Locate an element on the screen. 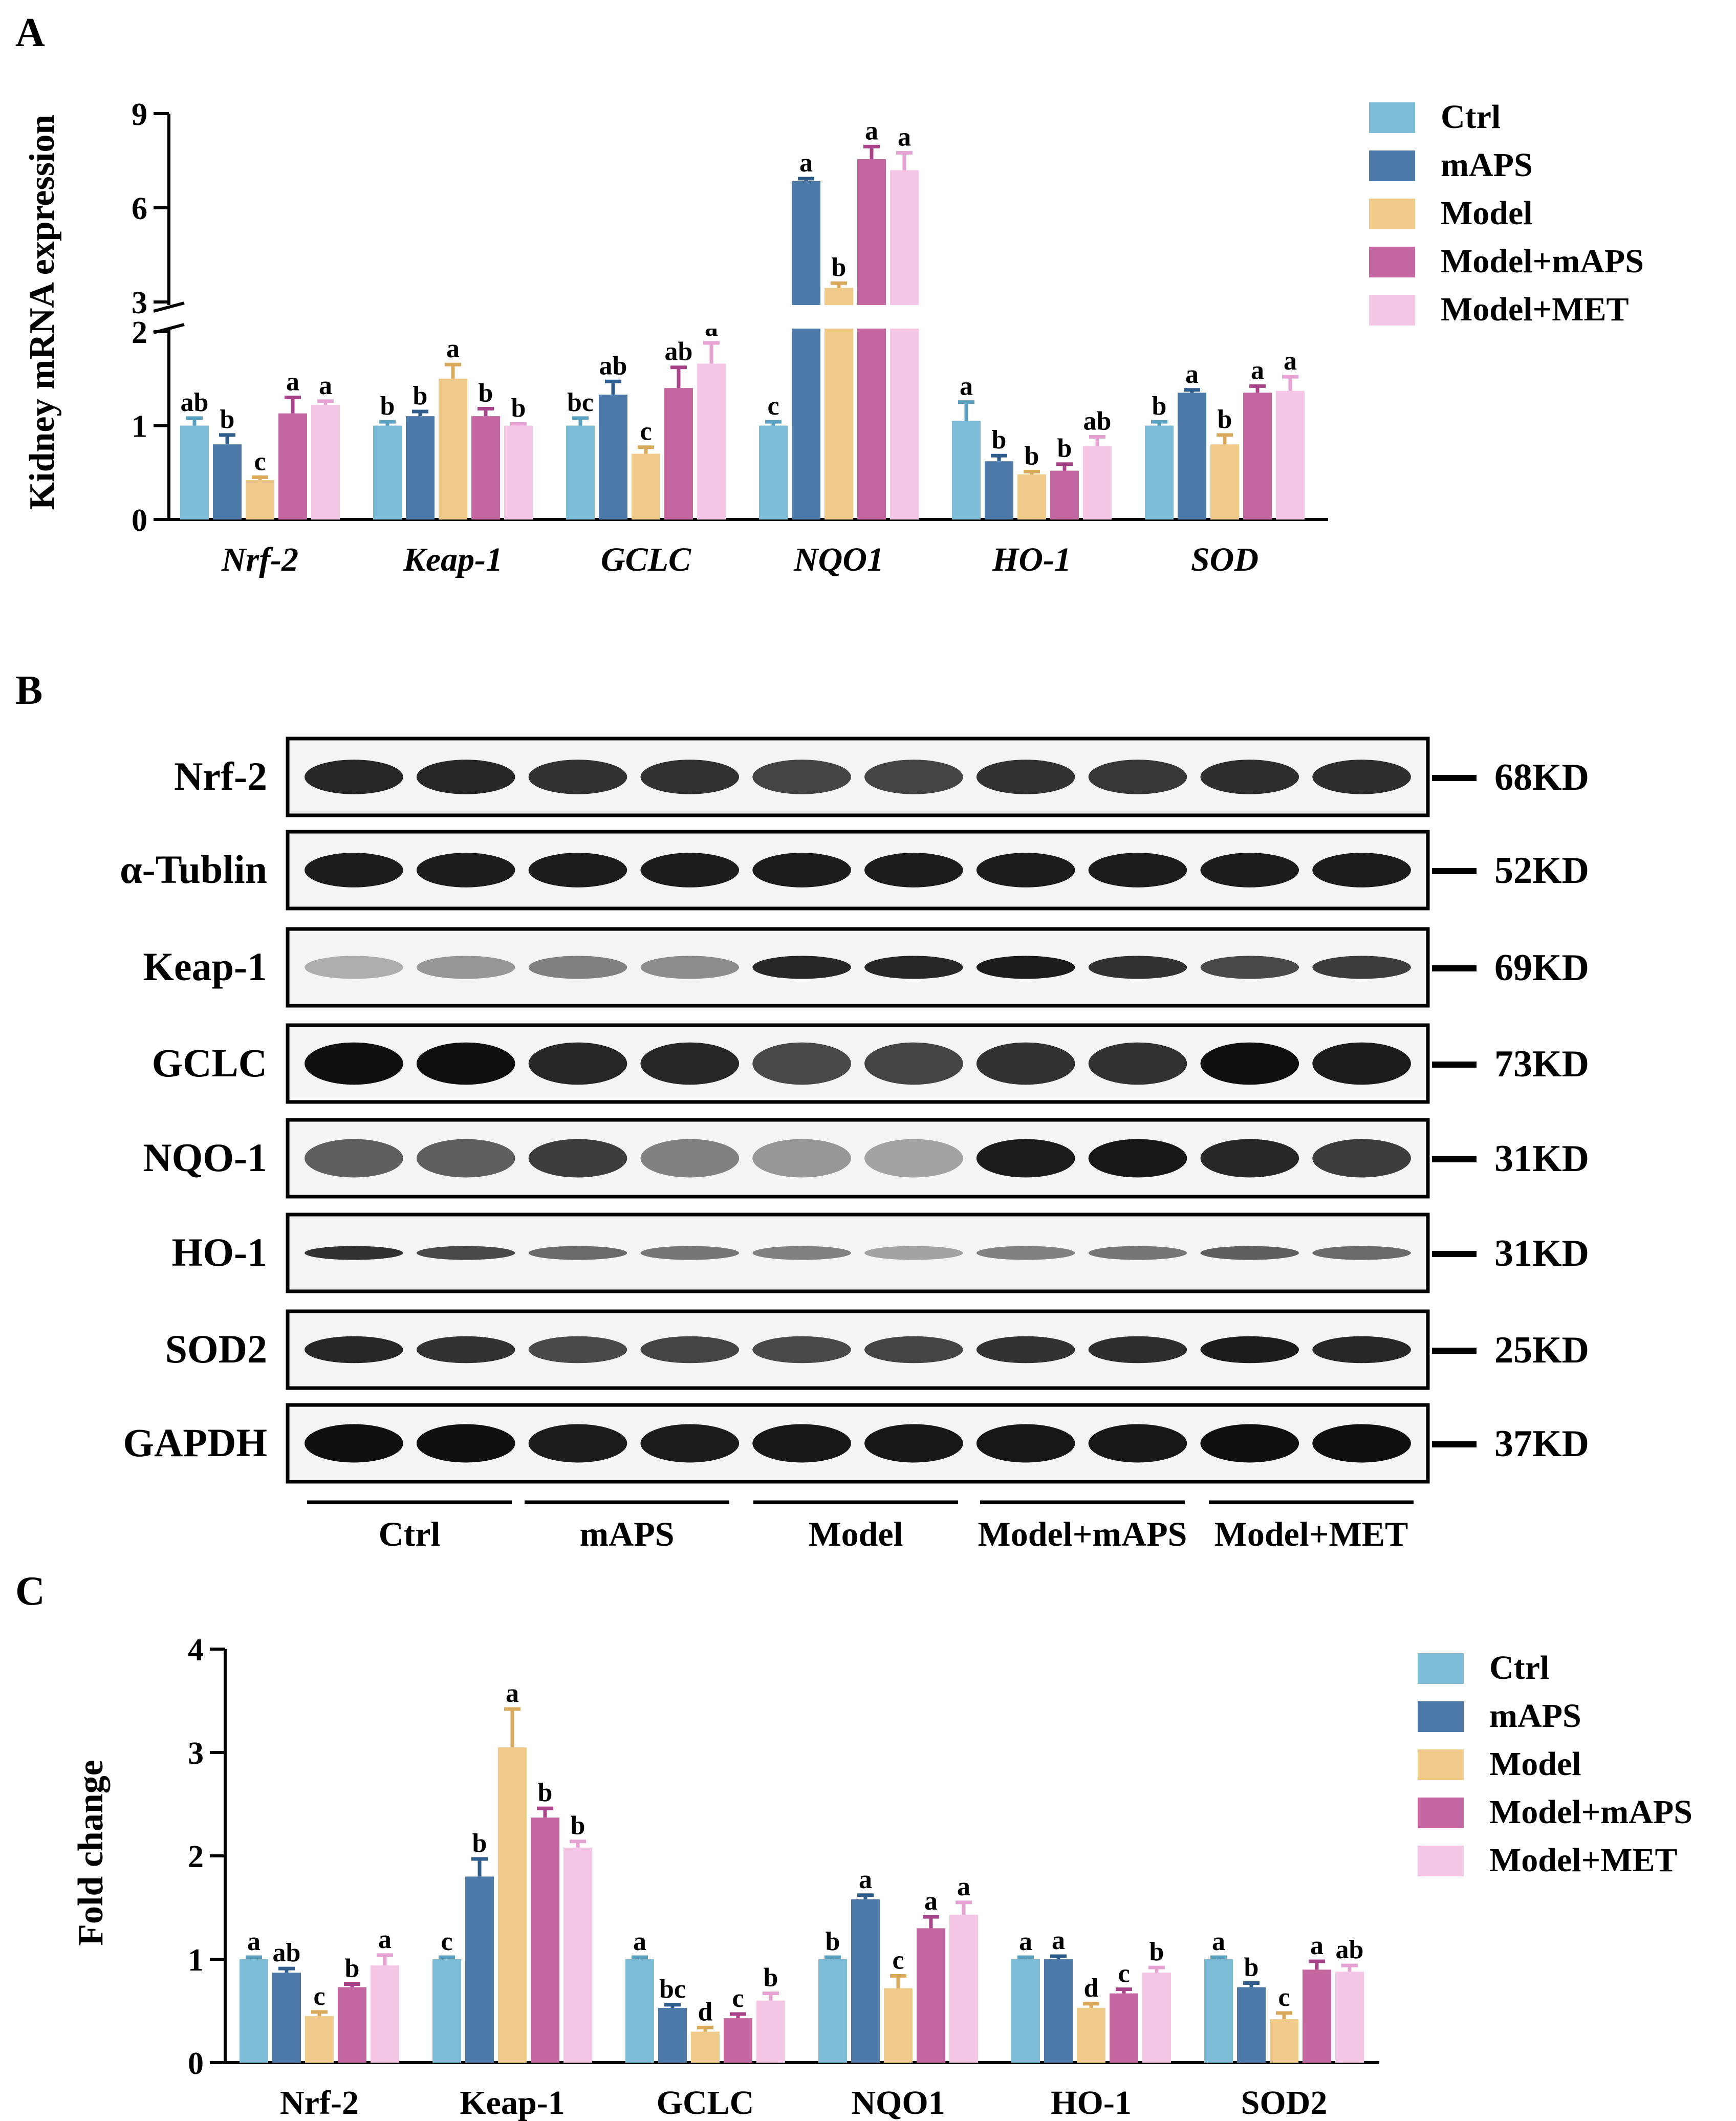  kd-label: 73KD is located at coordinates (1541, 1064).